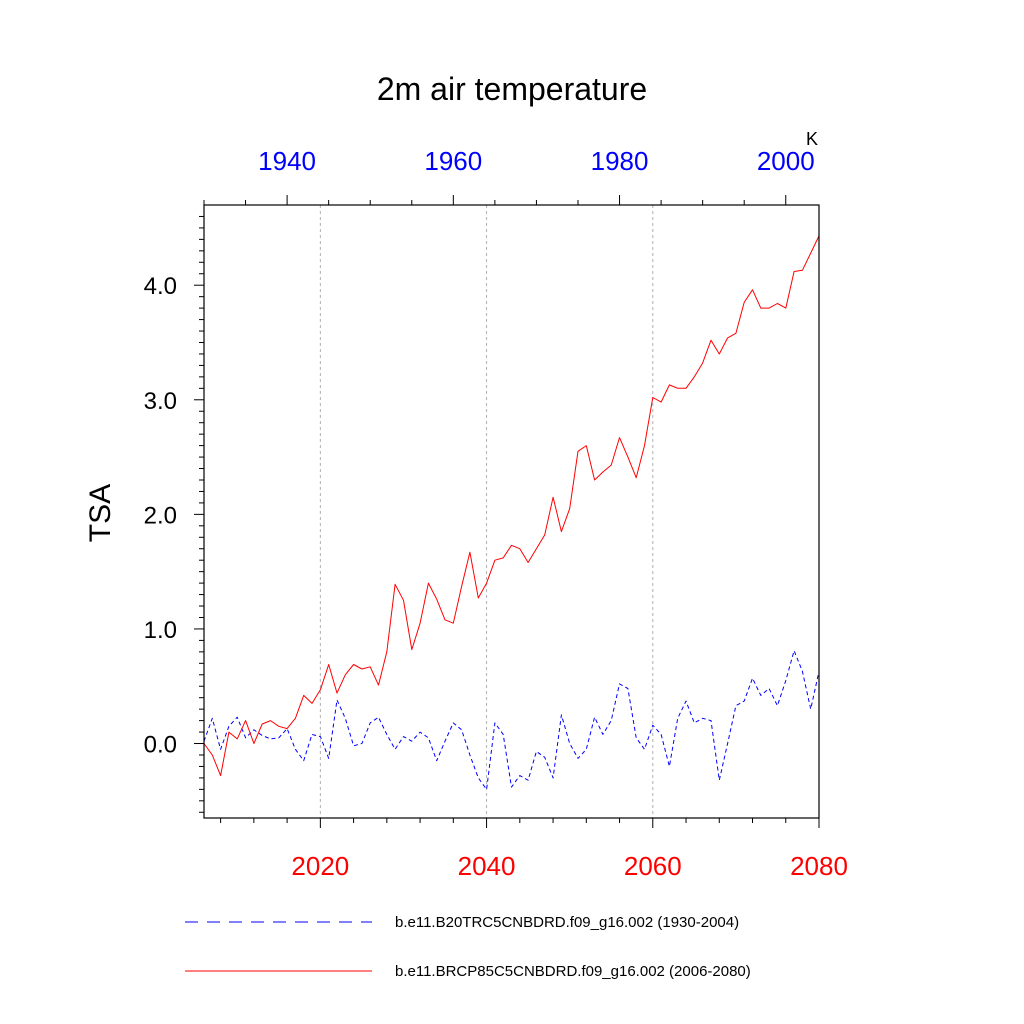 The width and height of the screenshot is (1024, 1024). What do you see at coordinates (160, 745) in the screenshot?
I see `y-tick-label: 0.0` at bounding box center [160, 745].